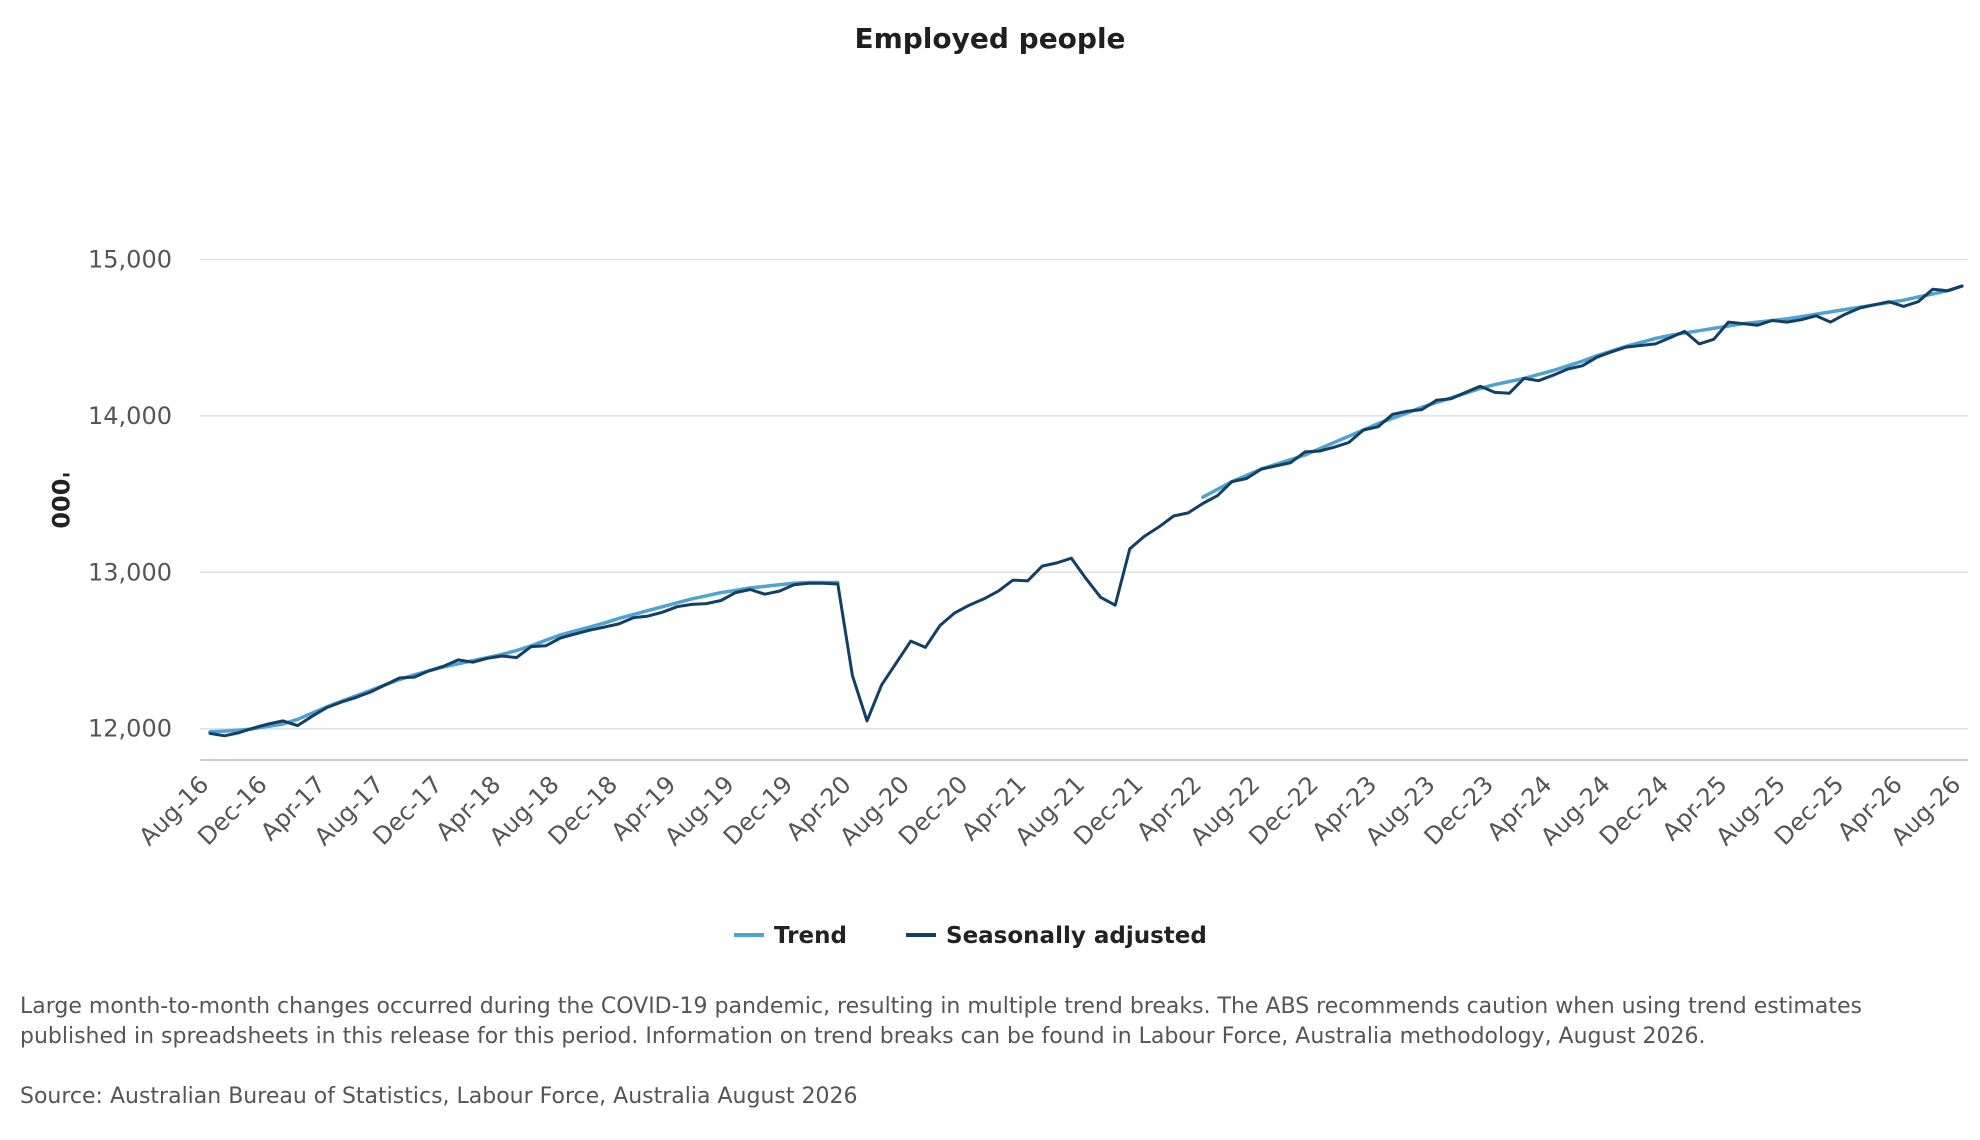 This screenshot has height=1140, width=1980. I want to click on y-tick-label: 13,000, so click(130, 572).